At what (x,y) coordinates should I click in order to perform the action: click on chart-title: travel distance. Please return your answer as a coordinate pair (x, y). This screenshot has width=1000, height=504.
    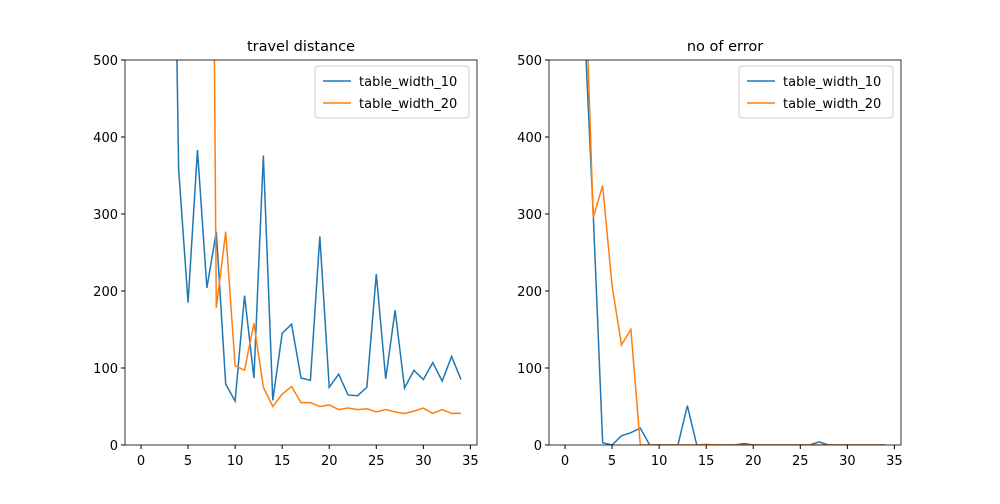
    Looking at the image, I should click on (301, 47).